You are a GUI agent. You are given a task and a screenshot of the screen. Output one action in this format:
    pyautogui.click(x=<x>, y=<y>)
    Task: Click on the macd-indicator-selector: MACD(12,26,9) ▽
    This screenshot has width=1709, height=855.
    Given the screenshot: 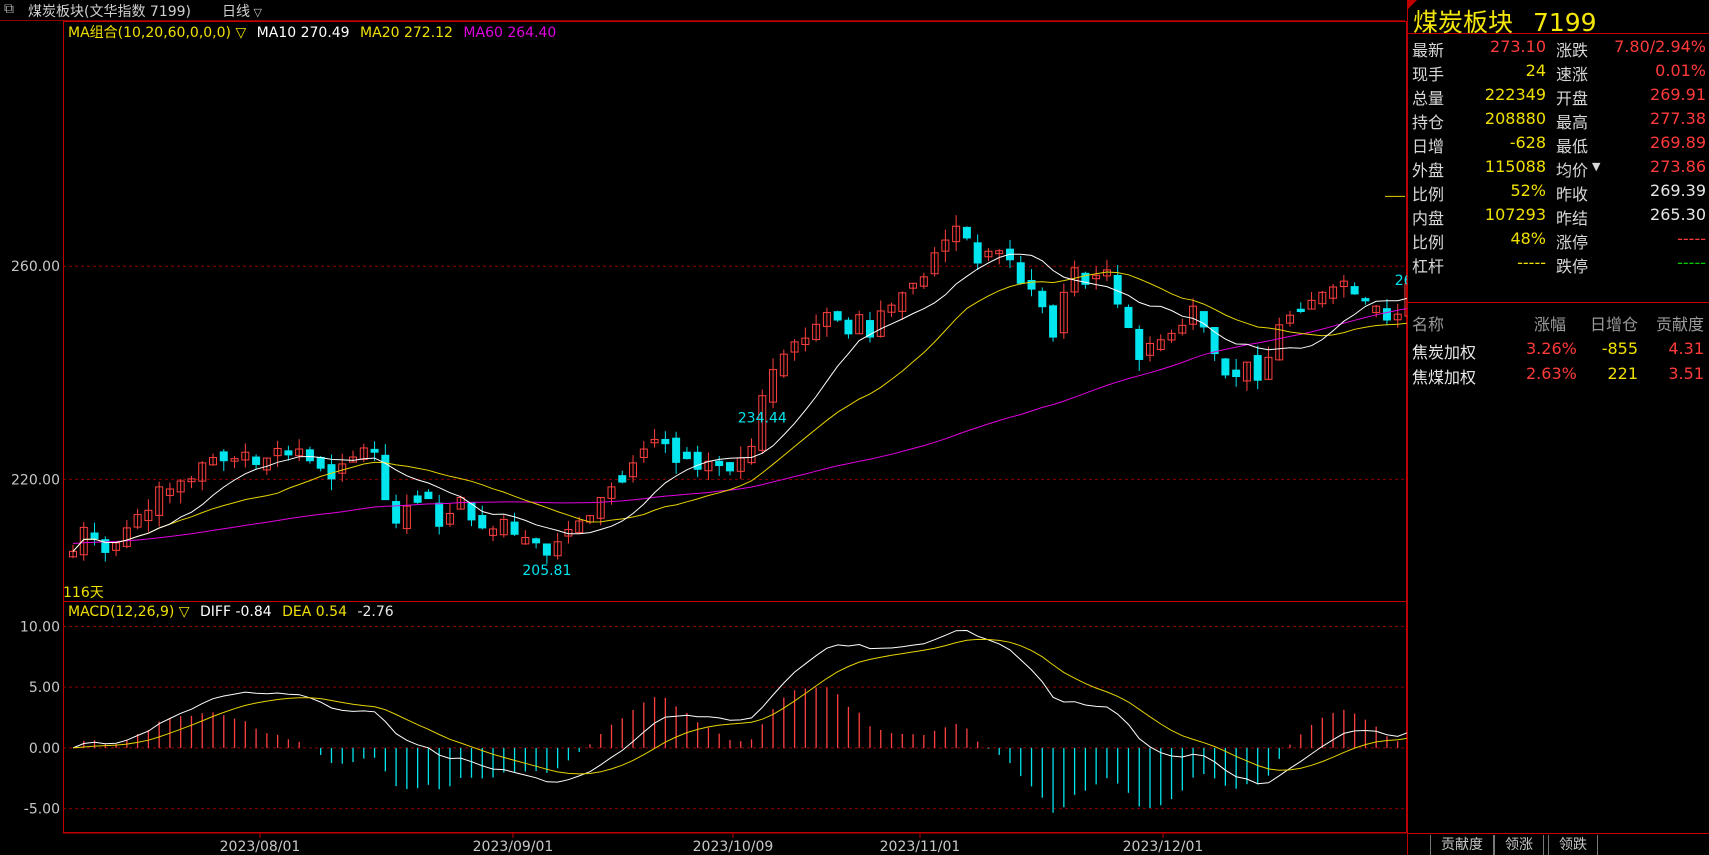 What is the action you would take?
    pyautogui.click(x=129, y=612)
    